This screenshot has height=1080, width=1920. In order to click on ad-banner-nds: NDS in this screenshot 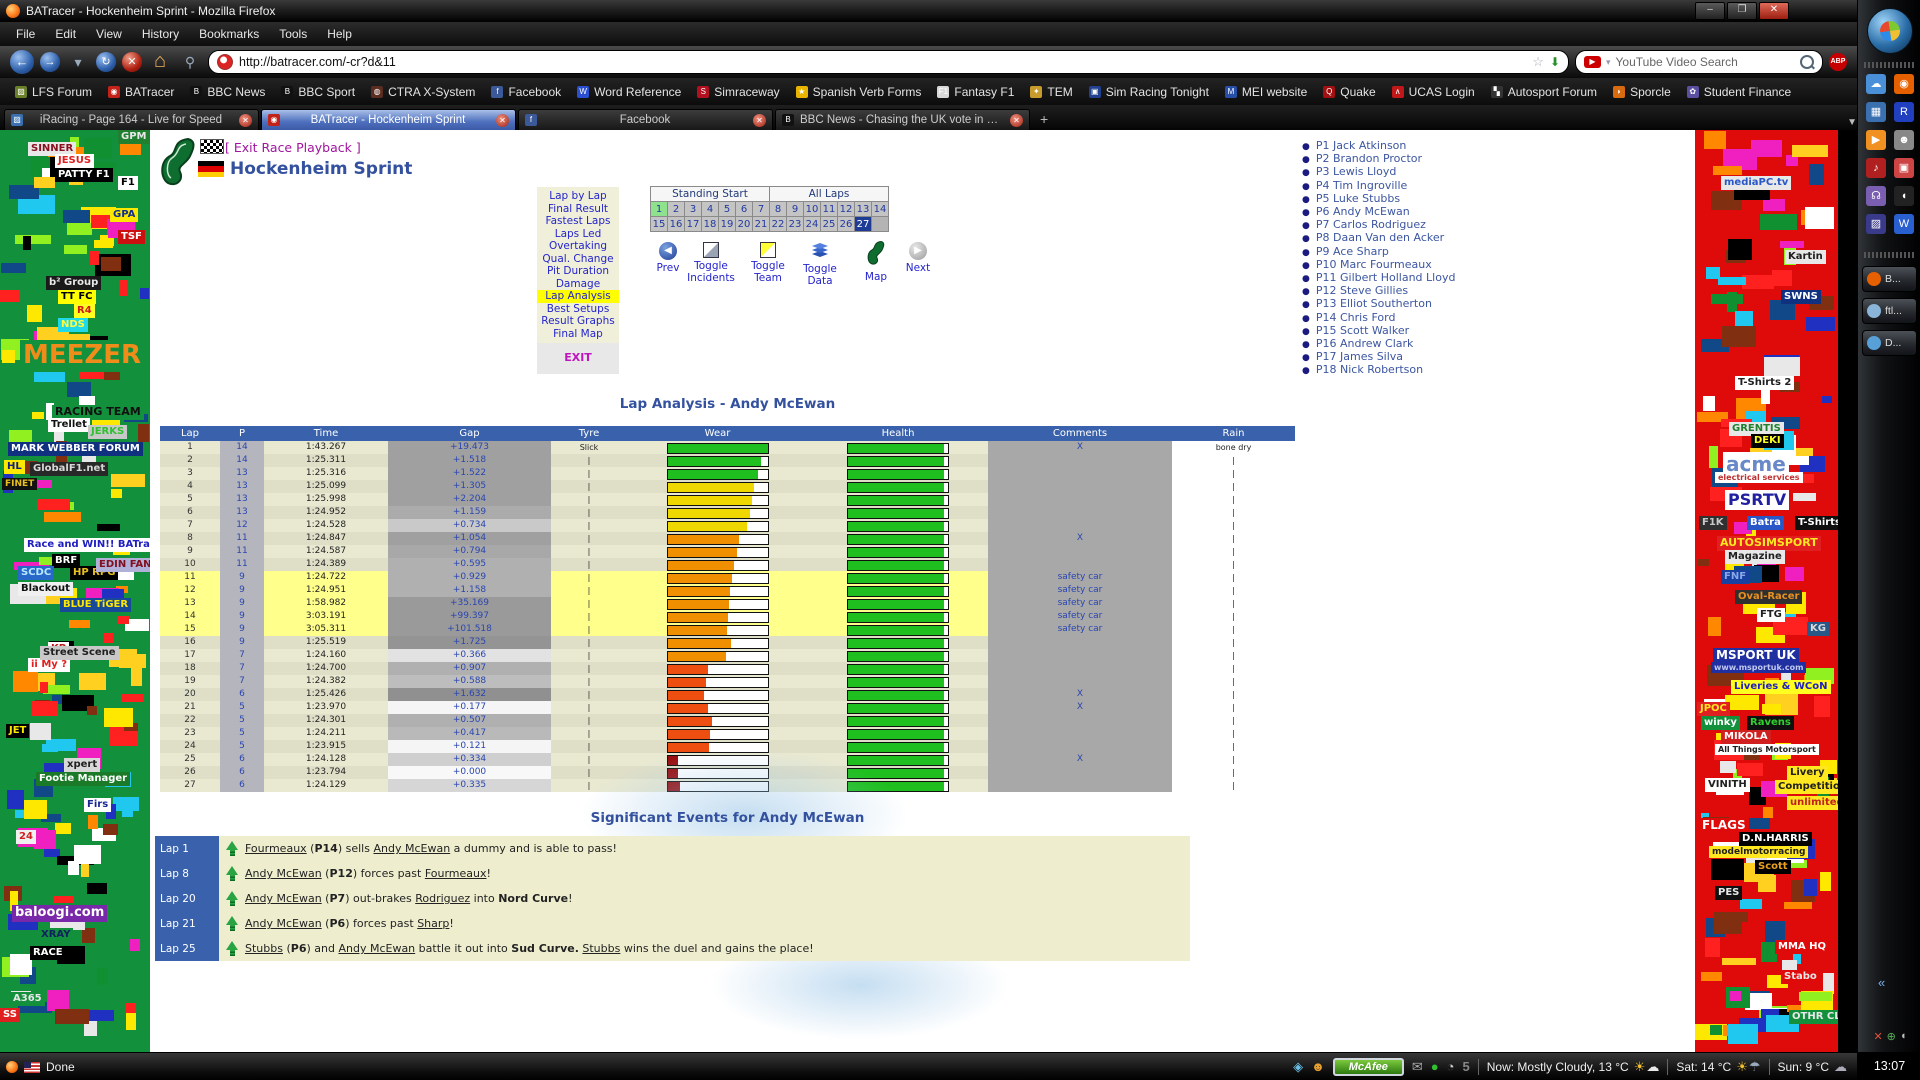, I will do `click(73, 325)`.